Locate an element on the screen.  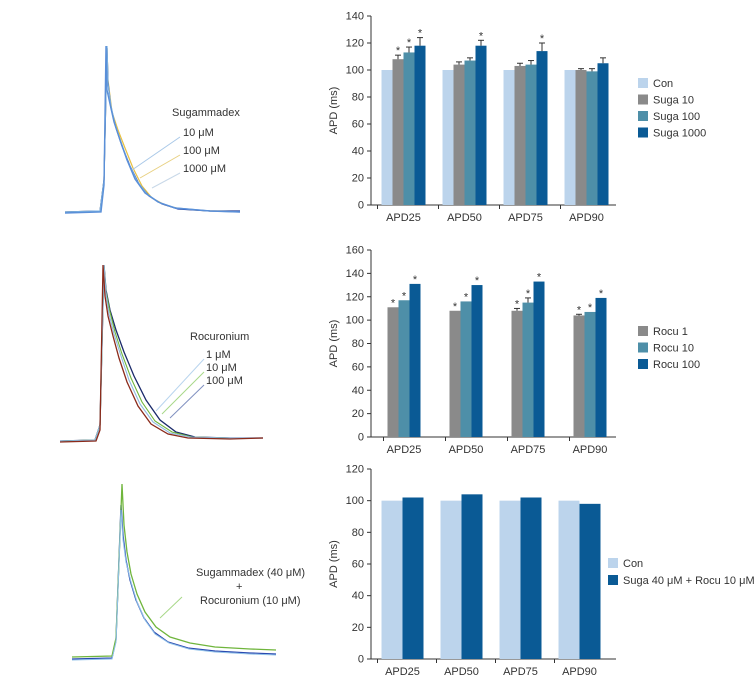
trace-ap-light is located at coordinates (174, 585).